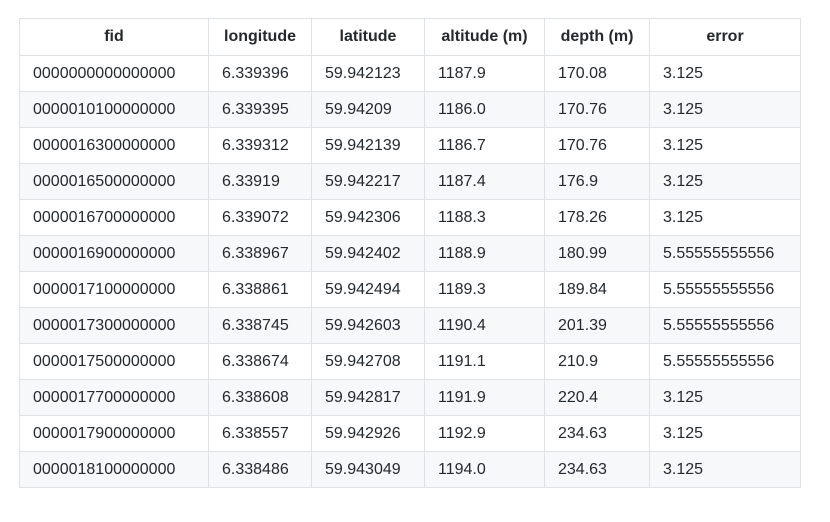 The height and width of the screenshot is (522, 830). Describe the element at coordinates (114, 145) in the screenshot. I see `cell-fid: 0000016300000000` at that location.